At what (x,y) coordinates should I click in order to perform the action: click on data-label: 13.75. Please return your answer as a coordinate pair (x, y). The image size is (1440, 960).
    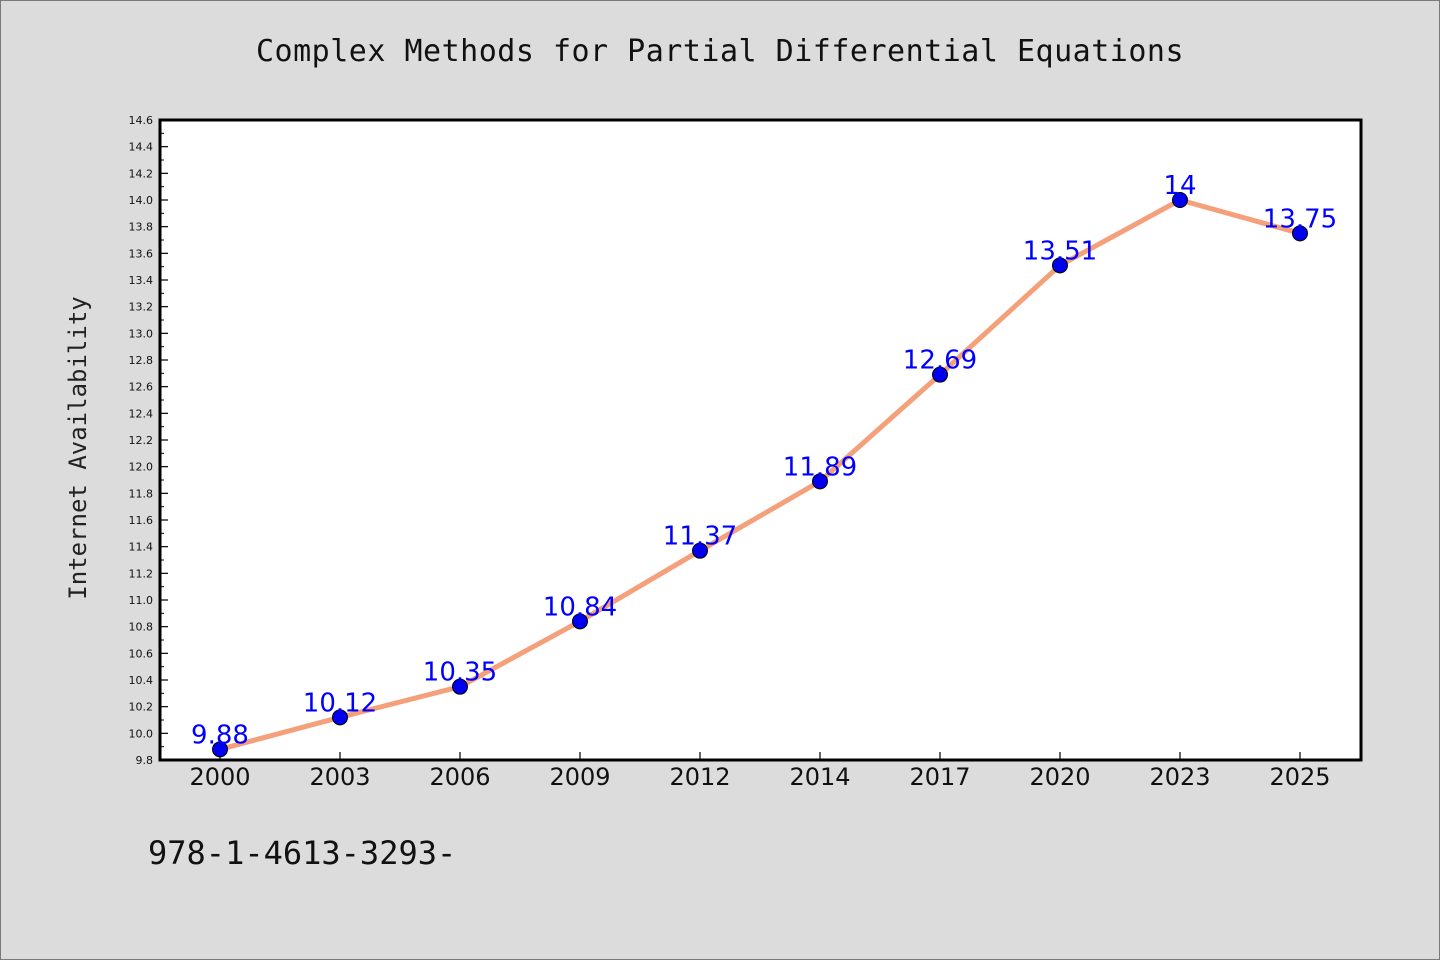
    Looking at the image, I should click on (1300, 219).